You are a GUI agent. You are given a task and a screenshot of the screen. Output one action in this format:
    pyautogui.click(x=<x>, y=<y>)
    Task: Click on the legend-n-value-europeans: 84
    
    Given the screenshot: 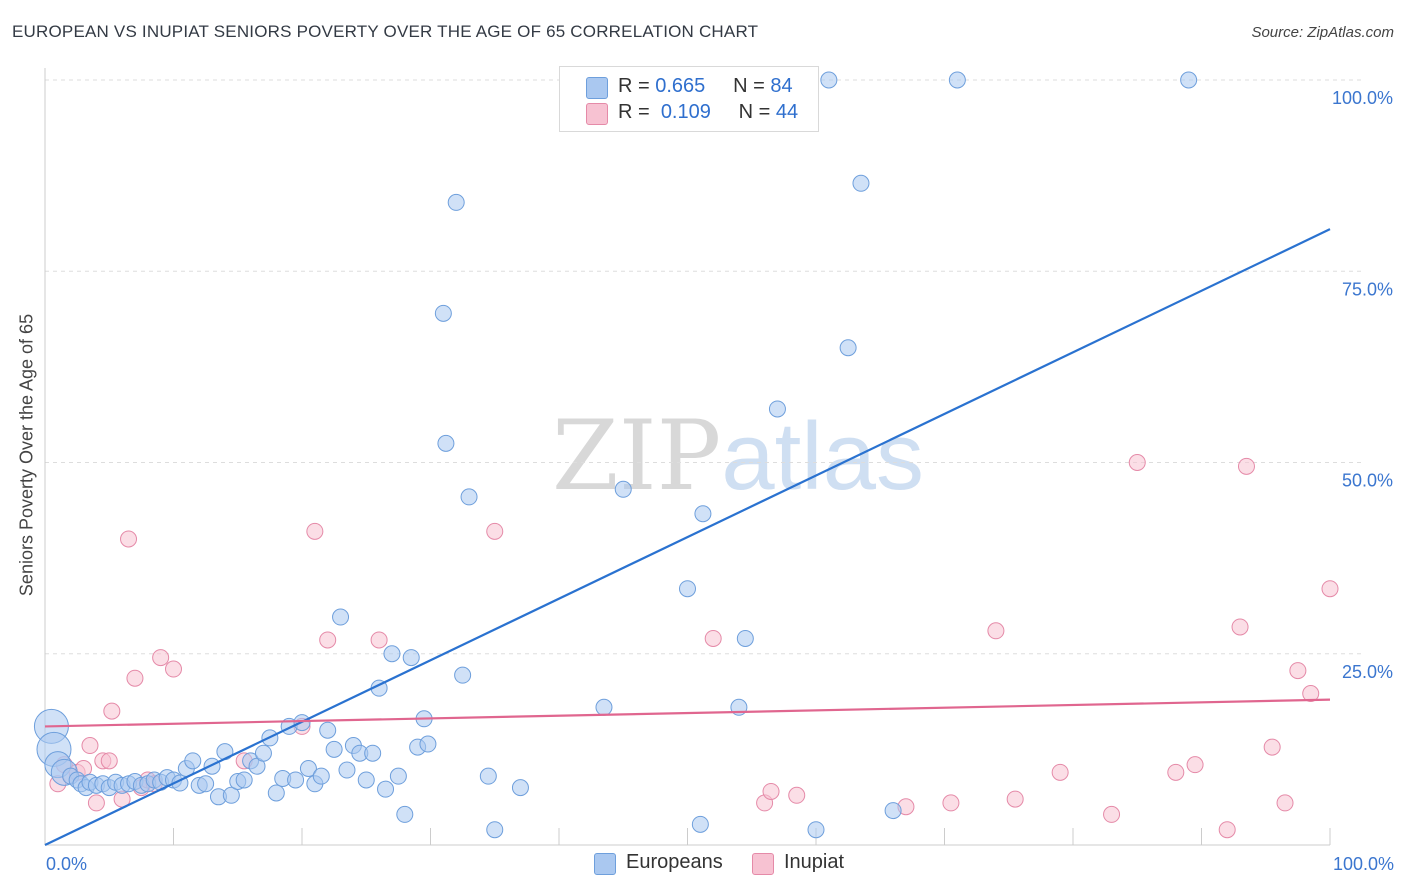 What is the action you would take?
    pyautogui.click(x=781, y=86)
    